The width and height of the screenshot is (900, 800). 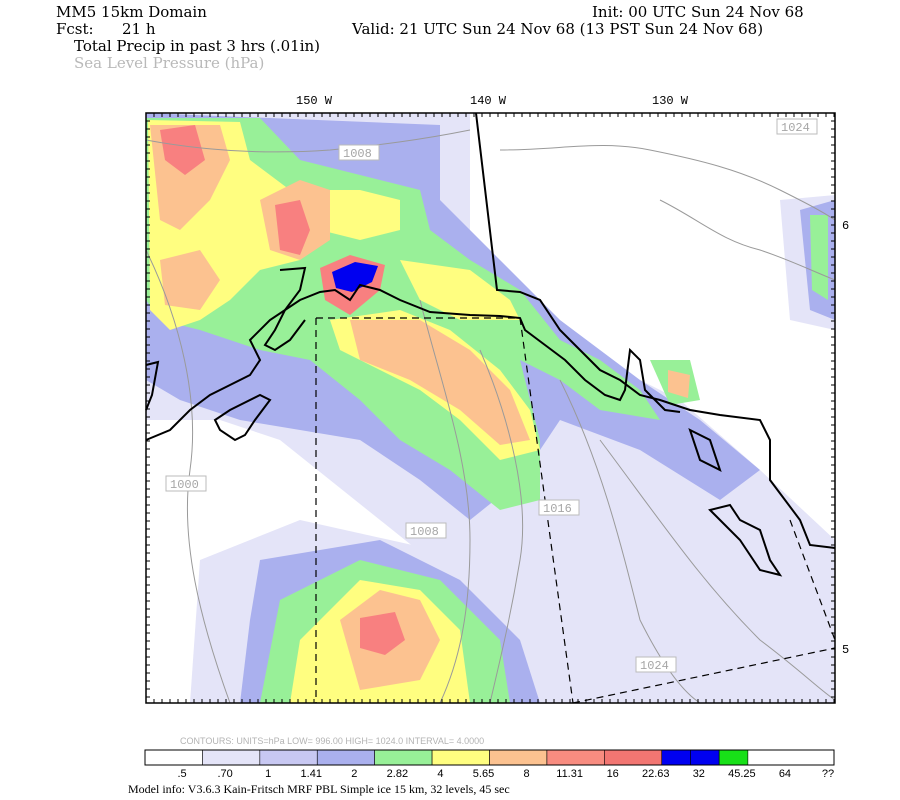 I want to click on slp-field-title: Sea Level Pressure (hPa), so click(x=169, y=63).